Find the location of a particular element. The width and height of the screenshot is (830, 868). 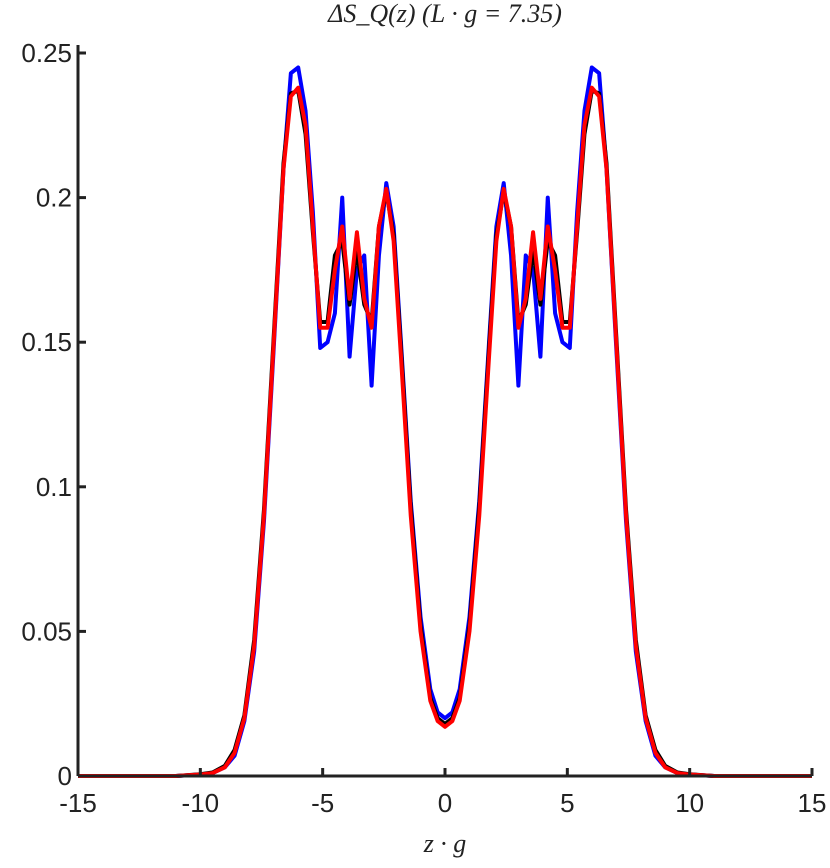

x-tick-label: 5 is located at coordinates (567, 803).